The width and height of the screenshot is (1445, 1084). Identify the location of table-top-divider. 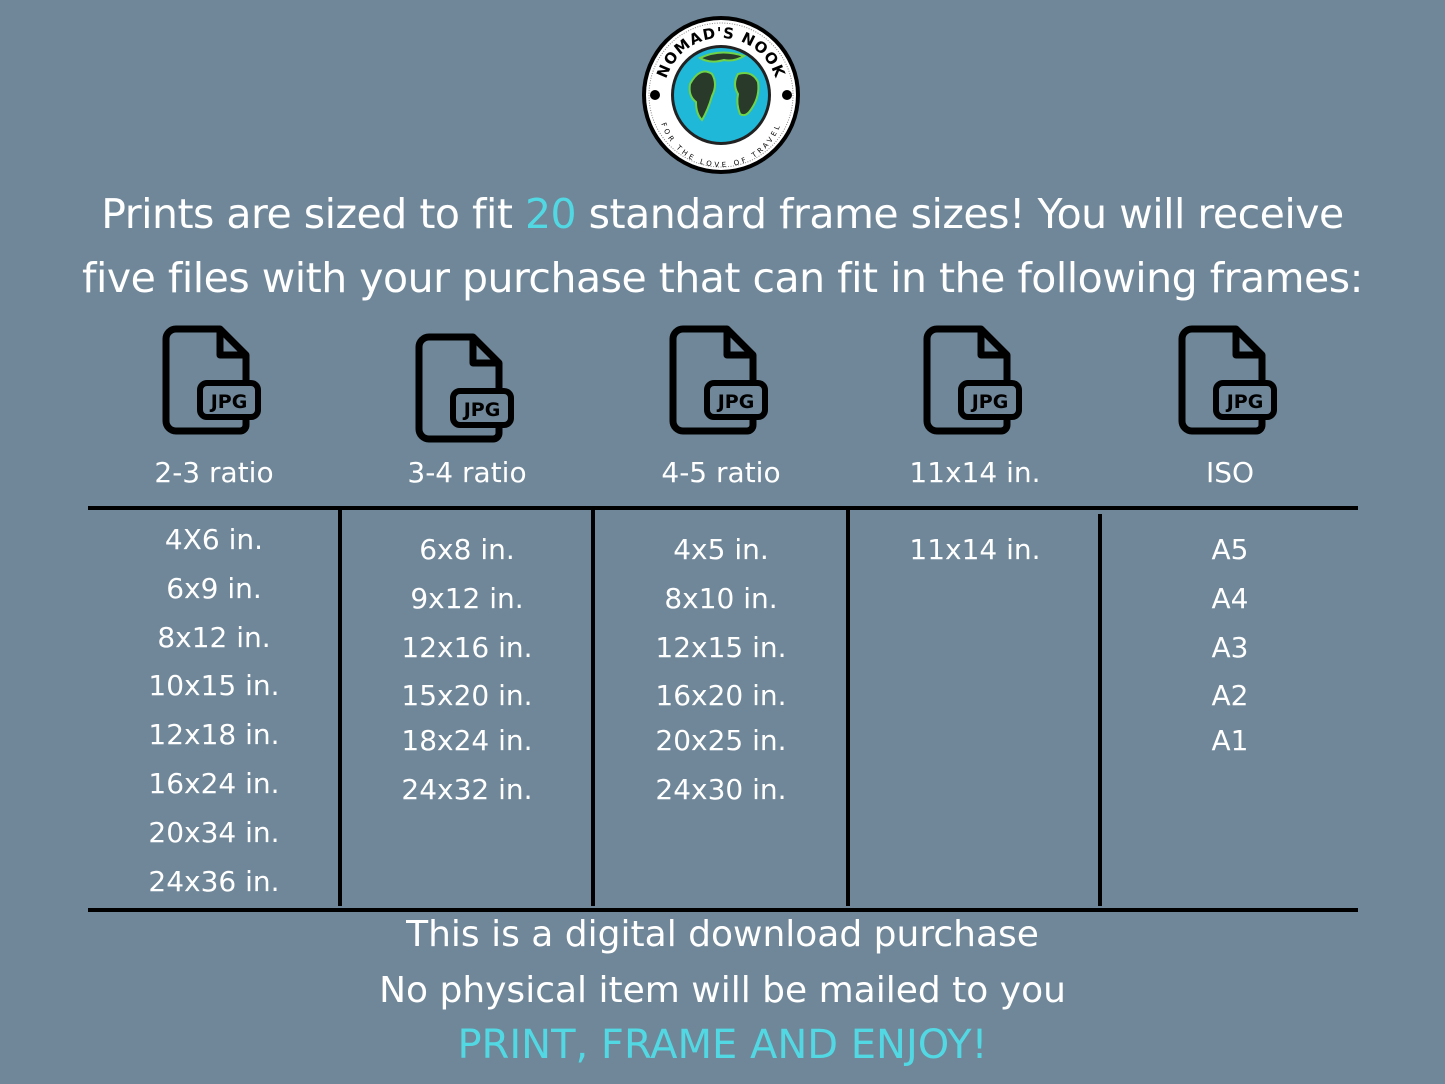
(723, 508).